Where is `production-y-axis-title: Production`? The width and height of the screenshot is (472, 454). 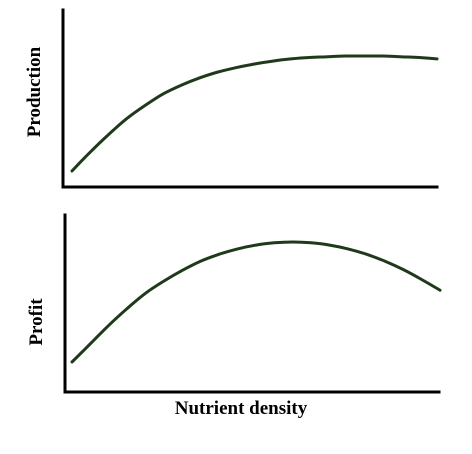 production-y-axis-title: Production is located at coordinates (34, 91).